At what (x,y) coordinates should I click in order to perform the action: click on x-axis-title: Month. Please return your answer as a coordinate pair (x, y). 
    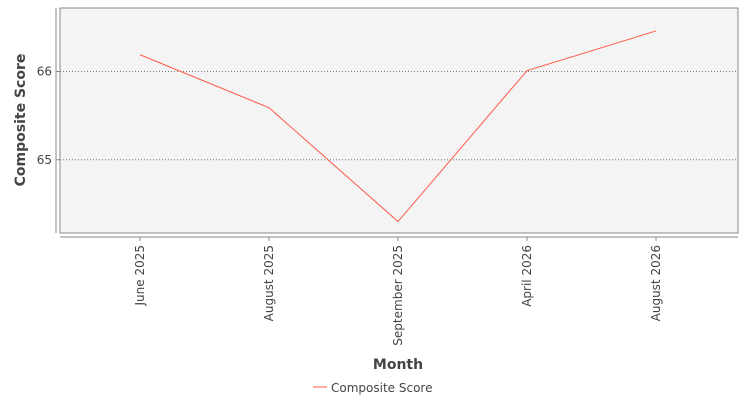
    Looking at the image, I should click on (398, 365).